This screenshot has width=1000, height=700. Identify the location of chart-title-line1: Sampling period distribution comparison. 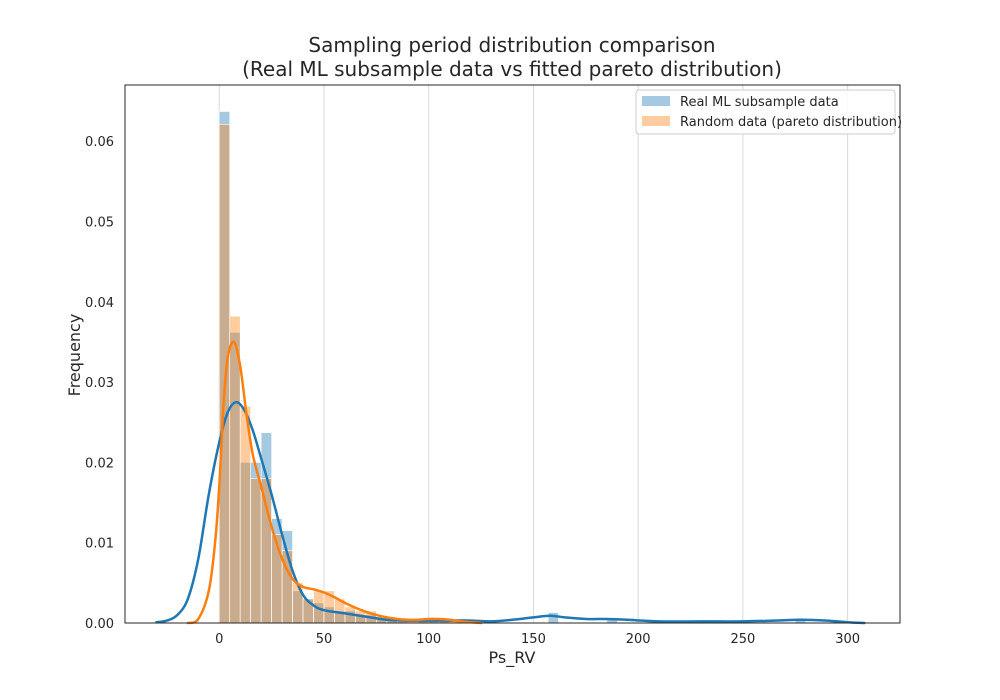
(511, 45).